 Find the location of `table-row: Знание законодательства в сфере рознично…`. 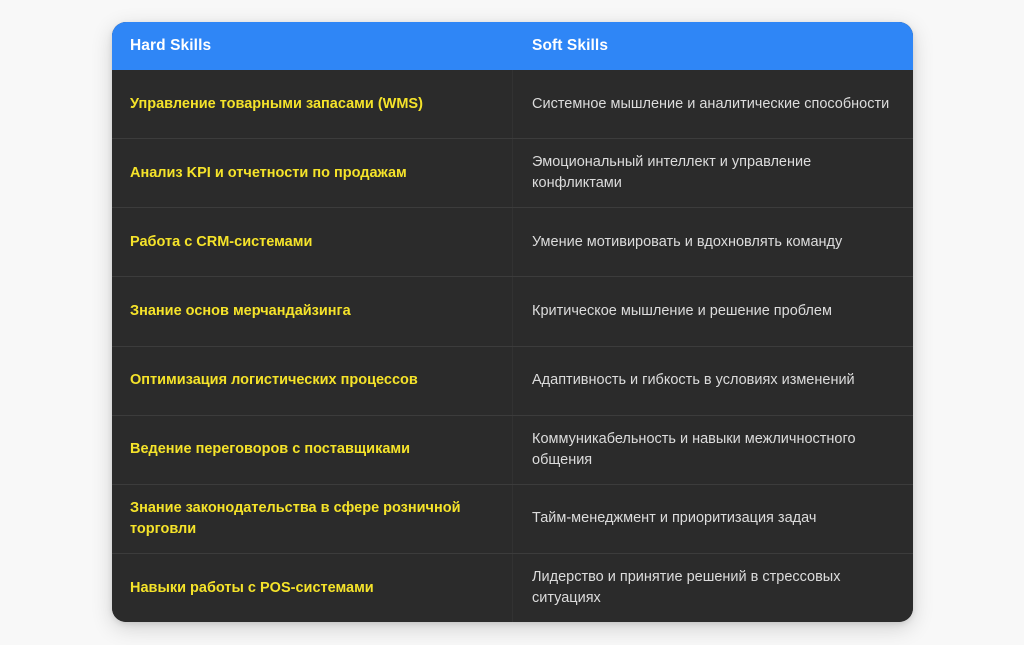

table-row: Знание законодательства в сфере рознично… is located at coordinates (512, 518).